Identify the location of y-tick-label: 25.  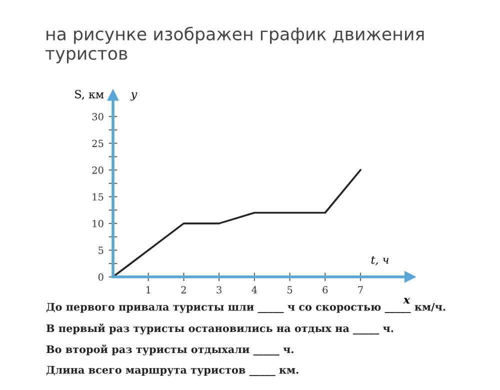
(98, 144).